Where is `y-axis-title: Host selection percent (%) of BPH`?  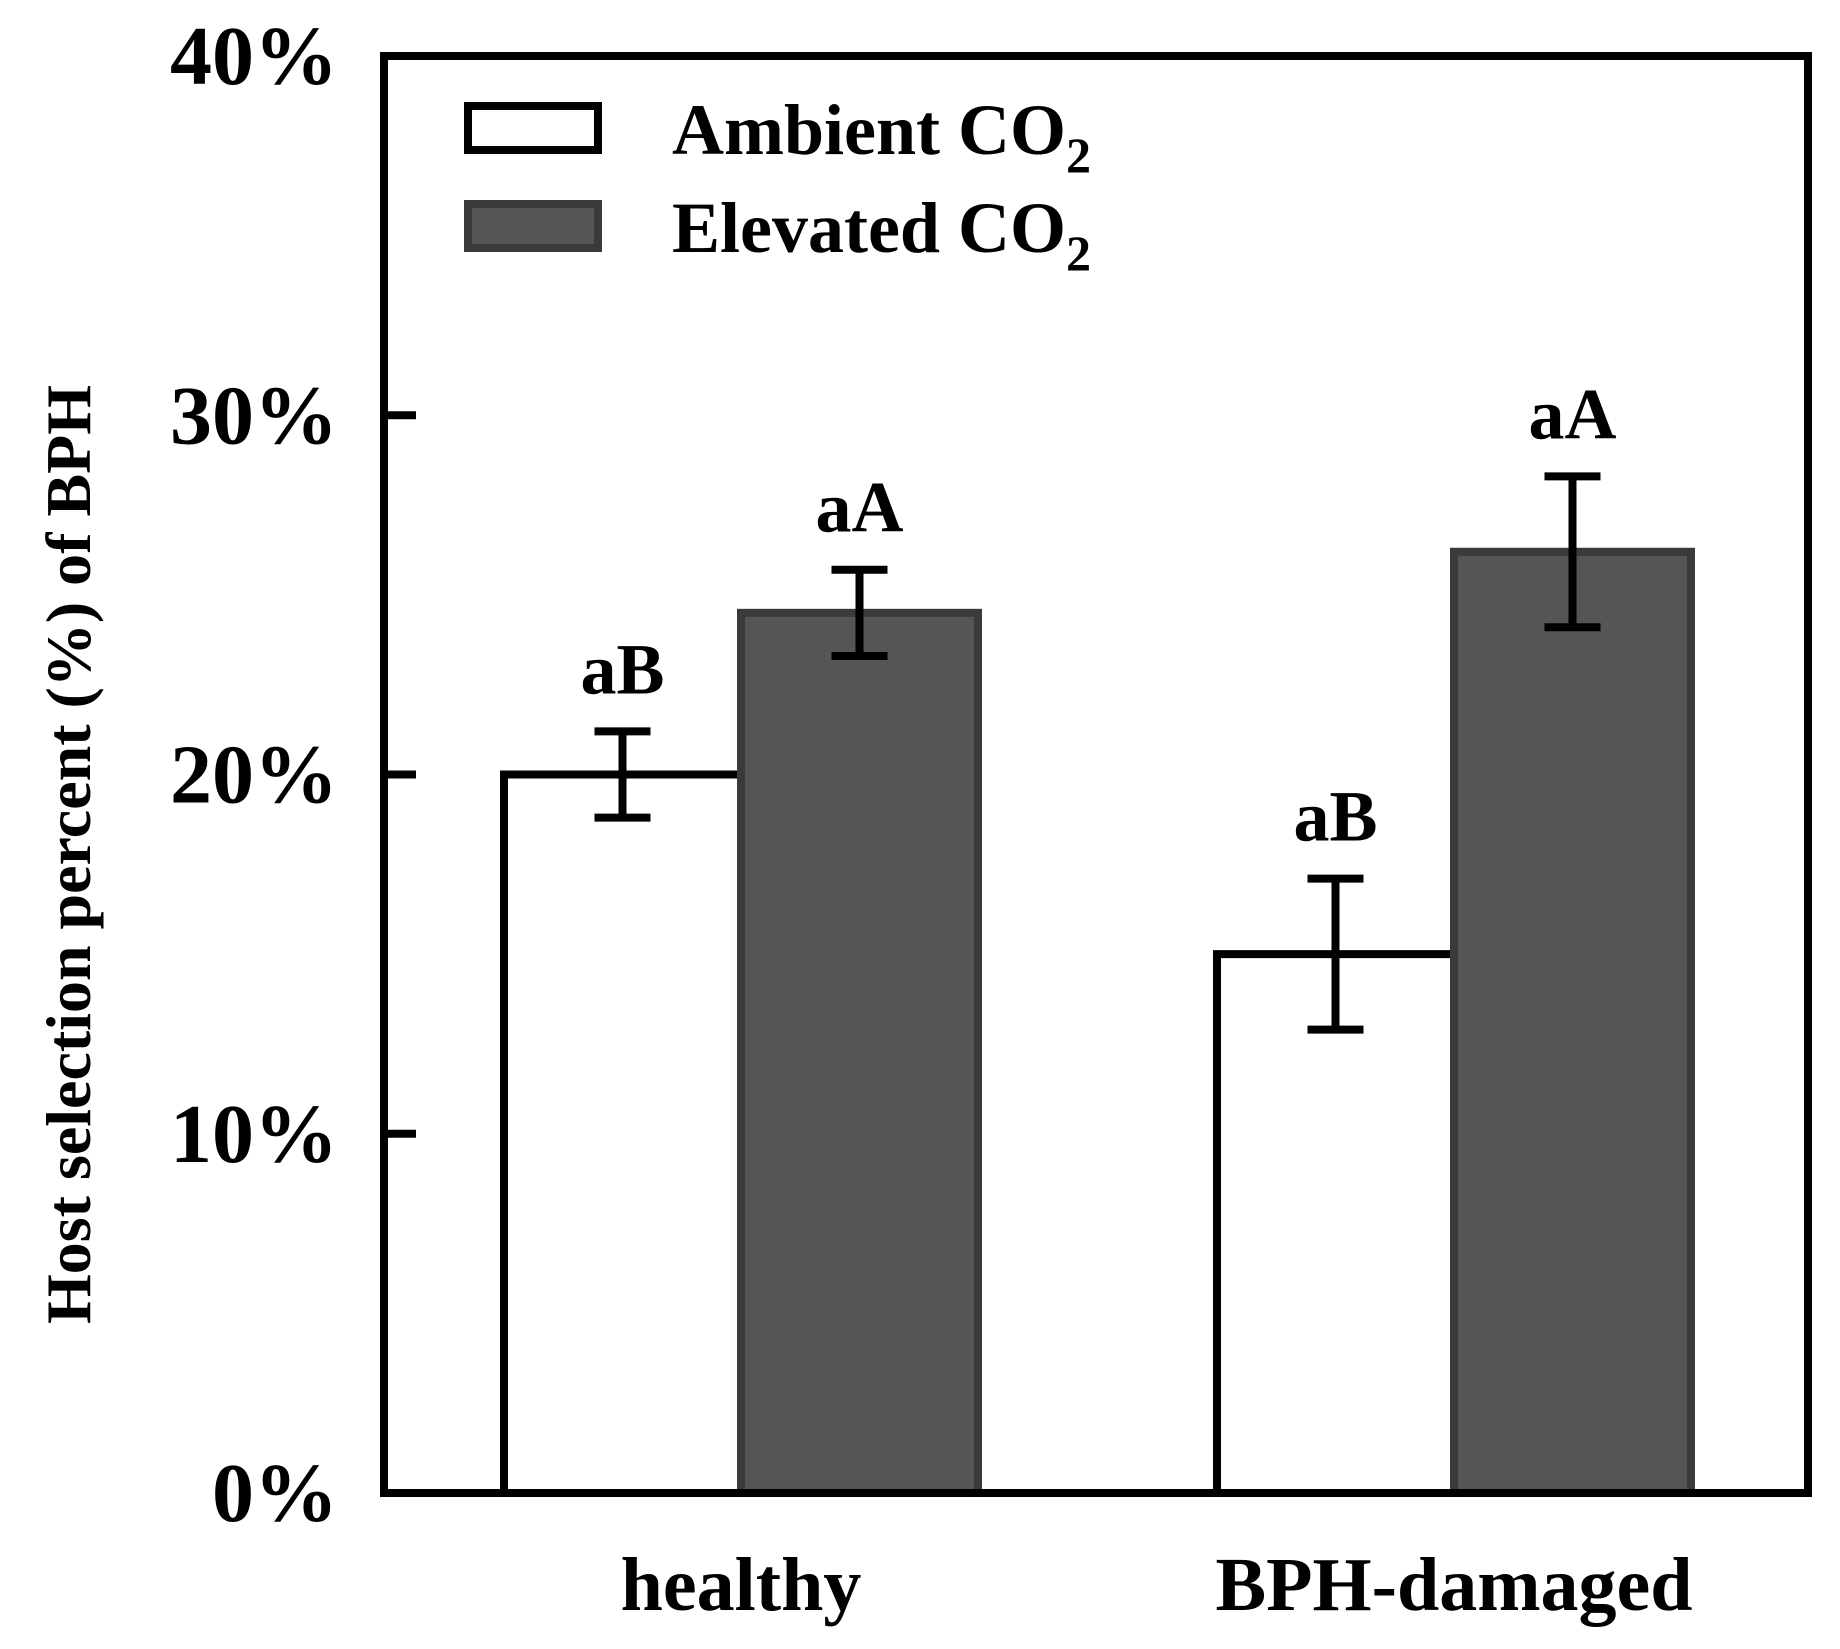
y-axis-title: Host selection percent (%) of BPH is located at coordinates (68, 854).